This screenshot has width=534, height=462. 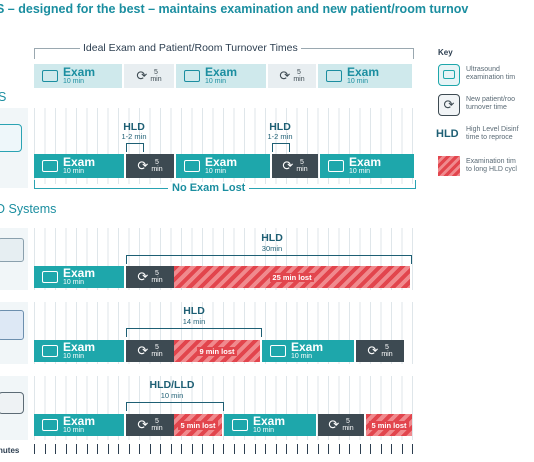 I want to click on section-label-systems: D Systems, so click(x=28, y=209).